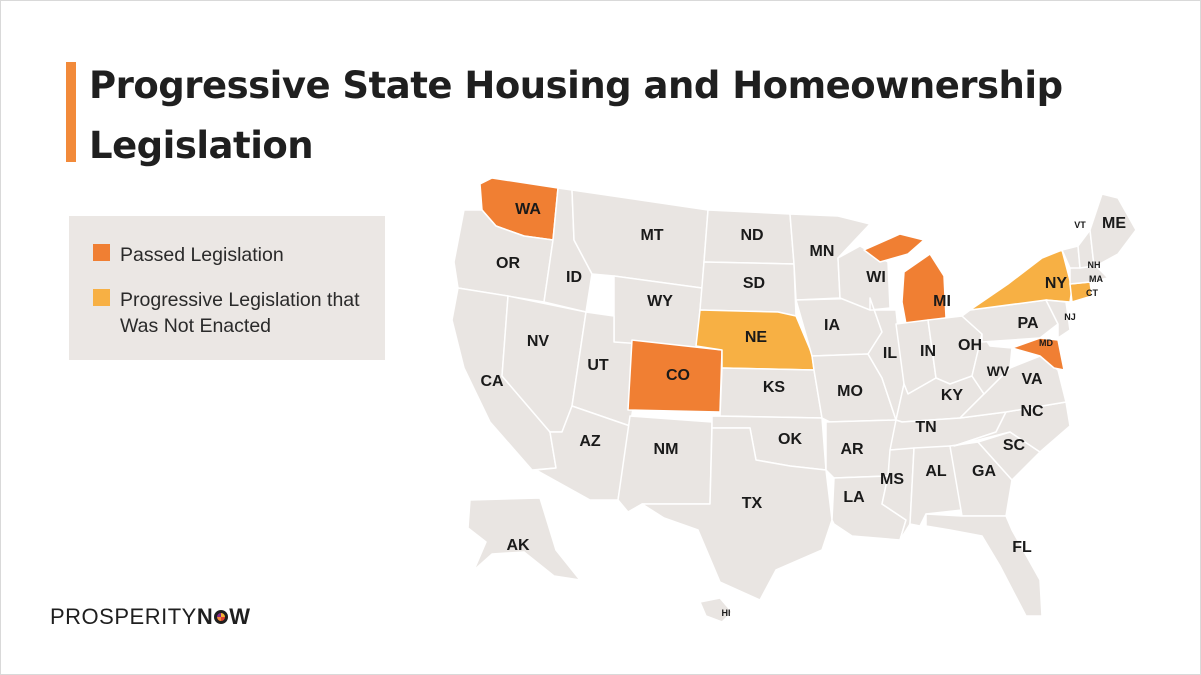  I want to click on legend-item-passed: Passed Legislation, so click(188, 255).